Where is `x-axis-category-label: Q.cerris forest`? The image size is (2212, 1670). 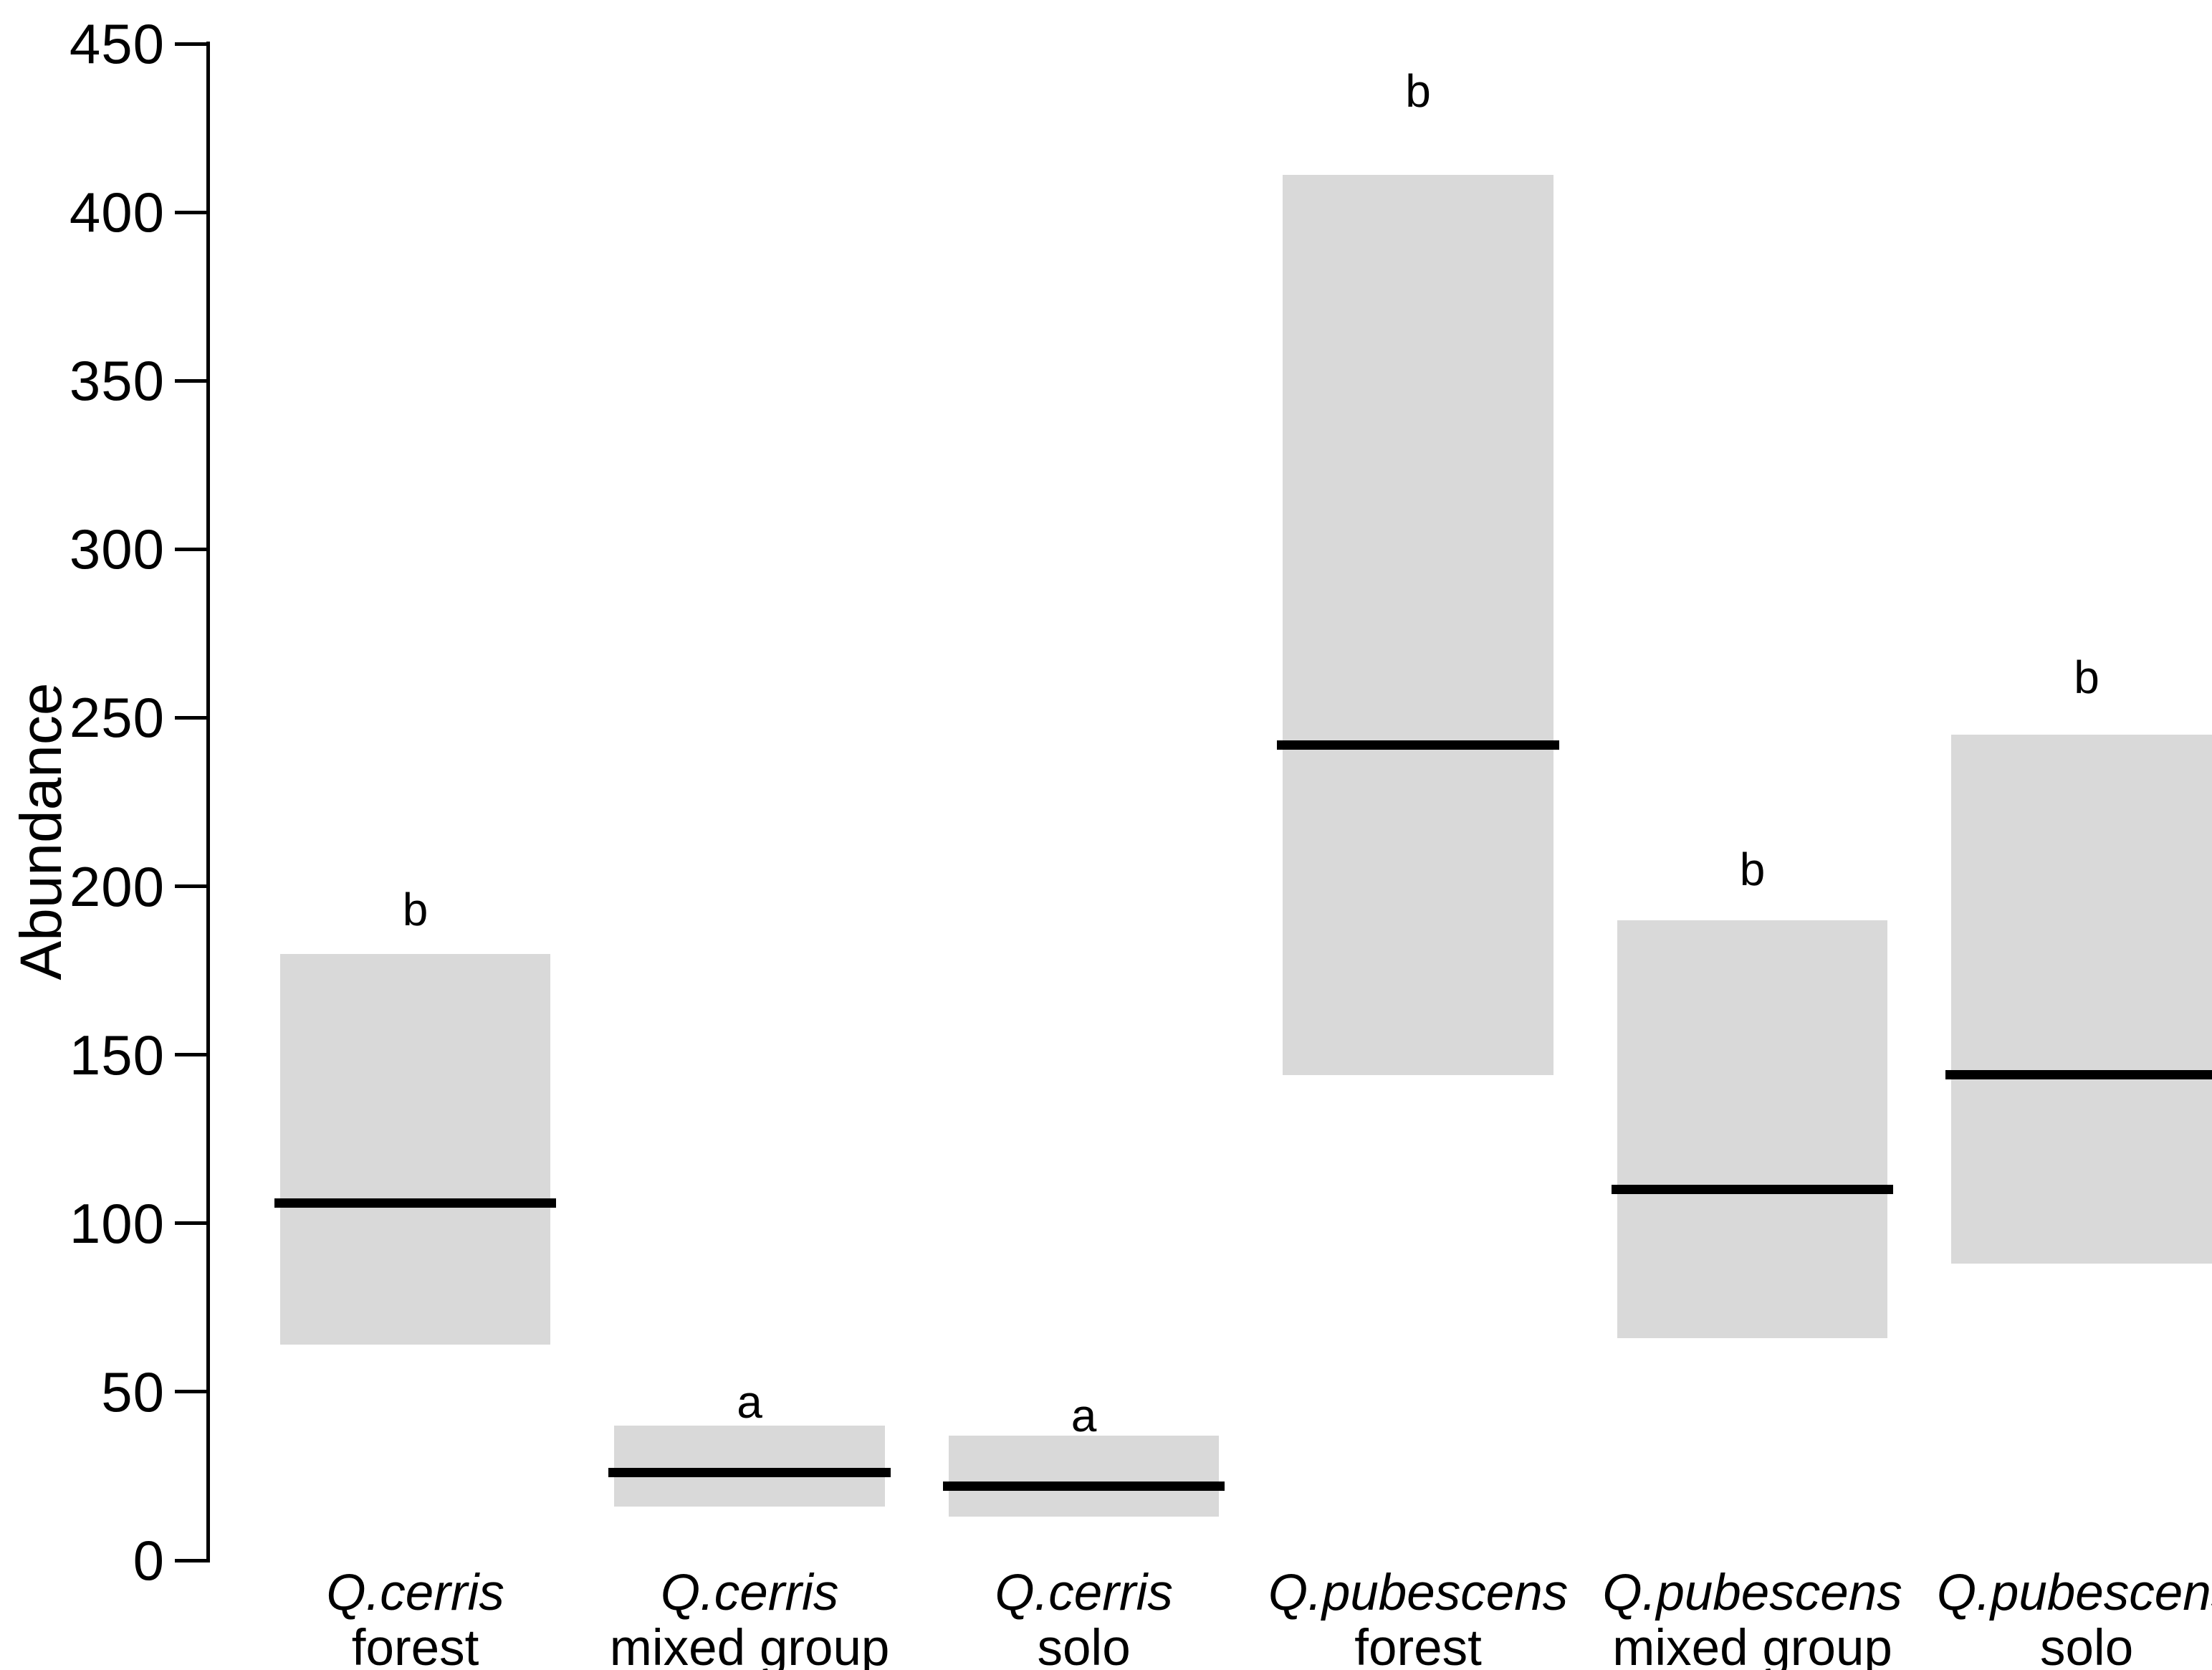 x-axis-category-label: Q.cerris forest is located at coordinates (416, 1617).